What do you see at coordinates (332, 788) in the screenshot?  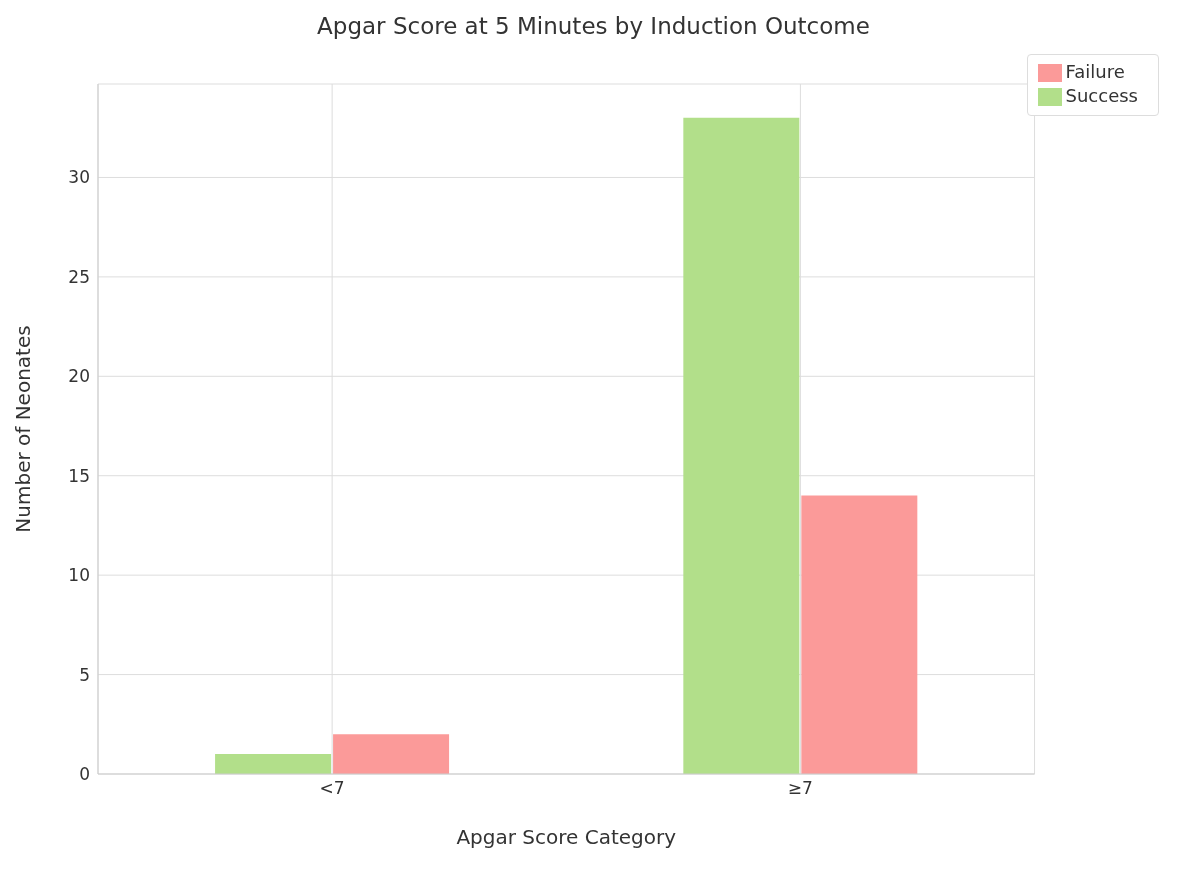 I see `x-tick-label: <7` at bounding box center [332, 788].